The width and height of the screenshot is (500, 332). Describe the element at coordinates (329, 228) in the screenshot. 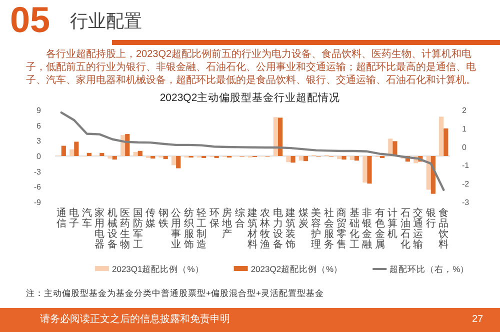

I see `x-tick-label: 社会服务` at that location.